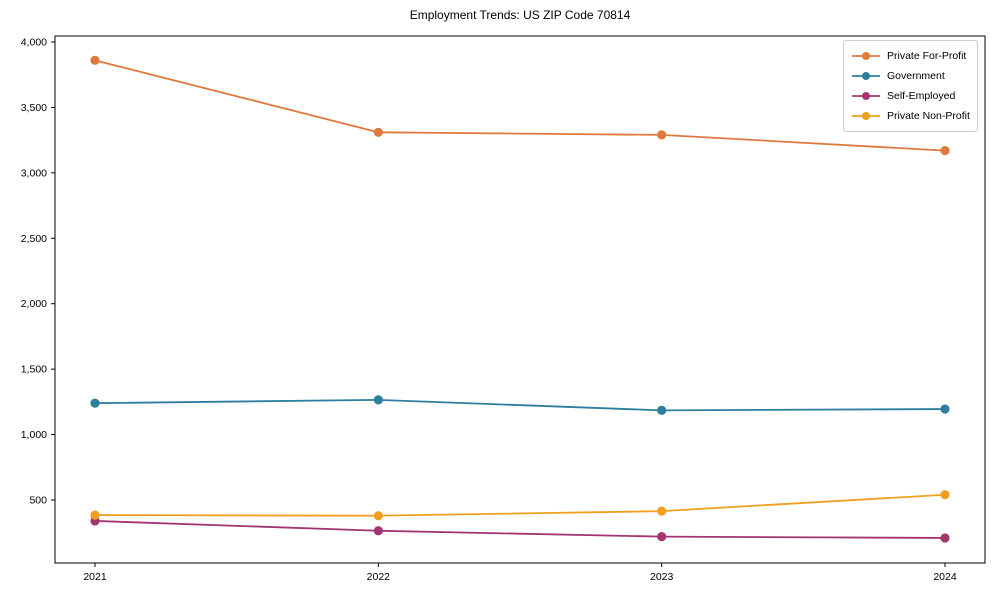 The width and height of the screenshot is (1000, 600). Describe the element at coordinates (927, 56) in the screenshot. I see `legend-label: Private For-Profit` at that location.